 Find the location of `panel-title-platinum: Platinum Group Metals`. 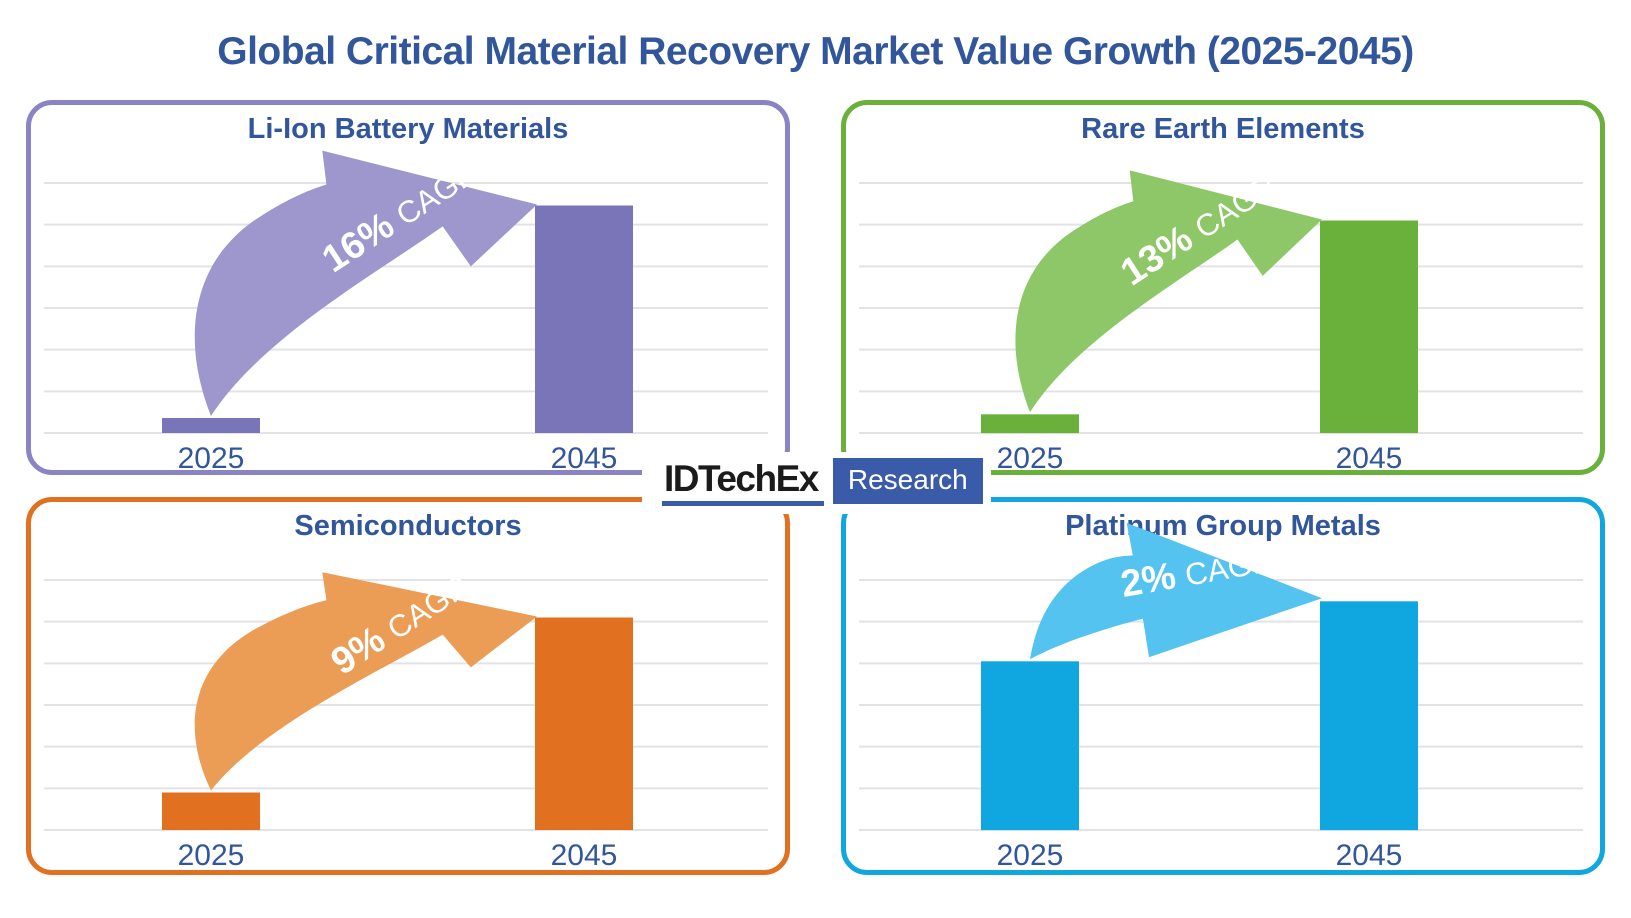

panel-title-platinum: Platinum Group Metals is located at coordinates (1223, 526).